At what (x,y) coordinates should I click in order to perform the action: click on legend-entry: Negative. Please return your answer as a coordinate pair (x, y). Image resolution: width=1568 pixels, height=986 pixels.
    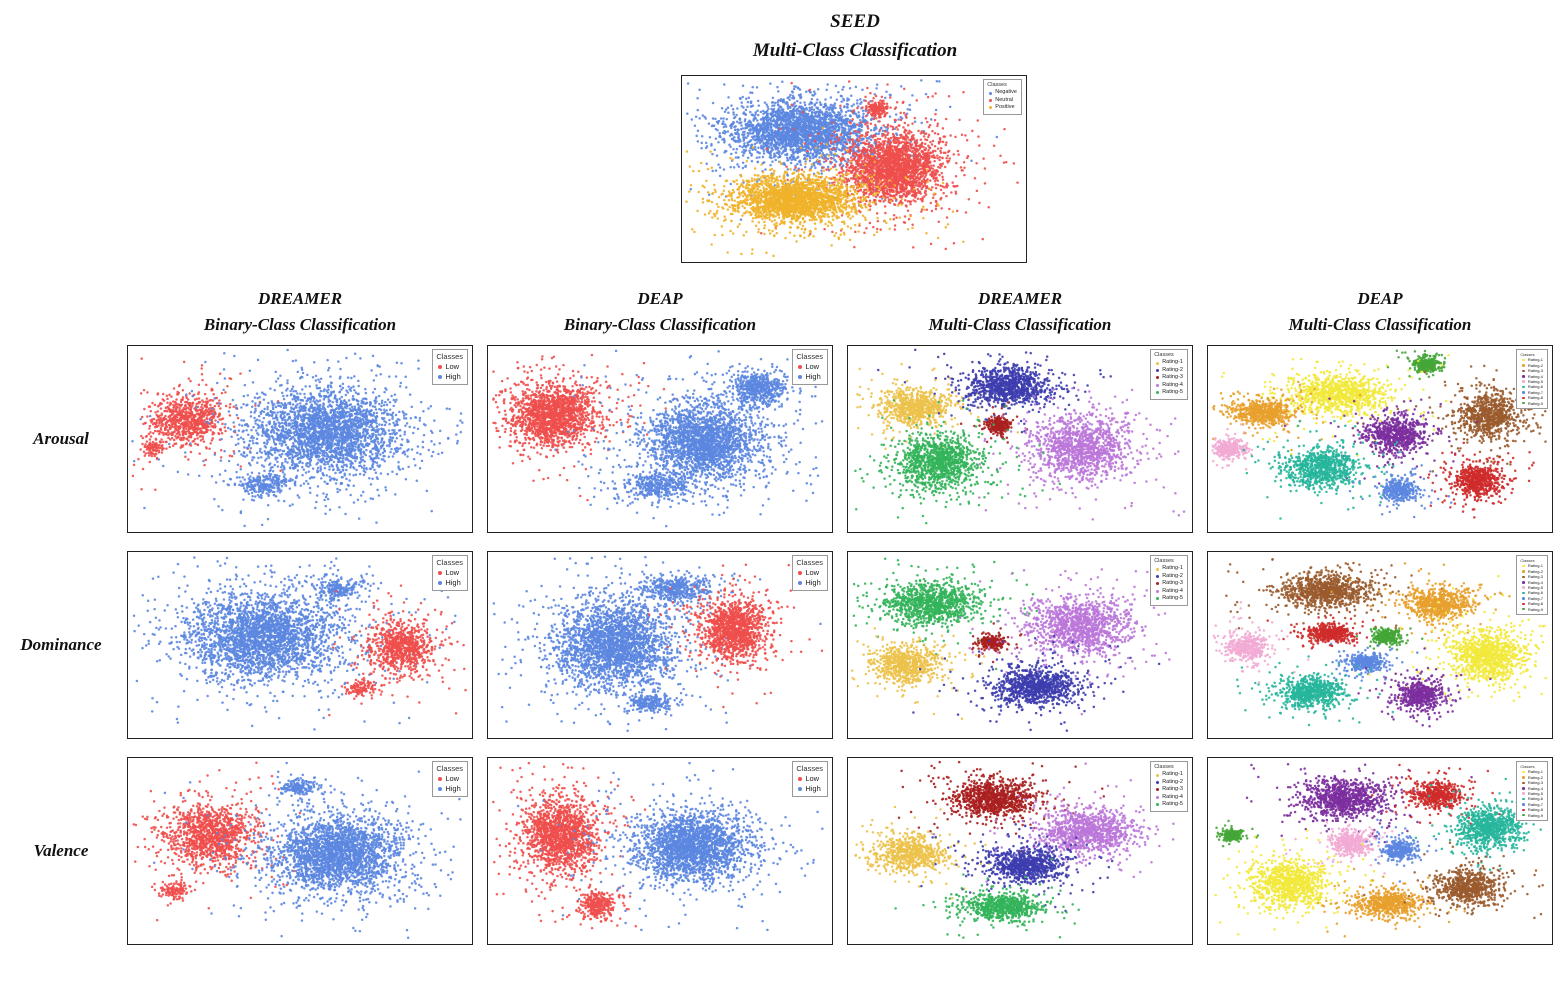
    Looking at the image, I should click on (1002, 92).